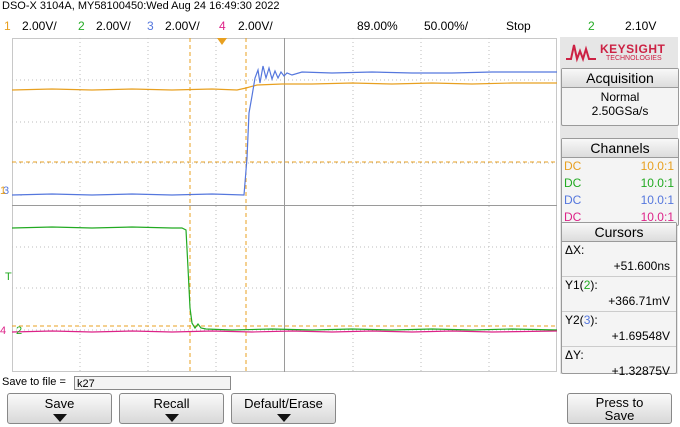  What do you see at coordinates (575, 250) in the screenshot?
I see `dx-label: ΔX:` at bounding box center [575, 250].